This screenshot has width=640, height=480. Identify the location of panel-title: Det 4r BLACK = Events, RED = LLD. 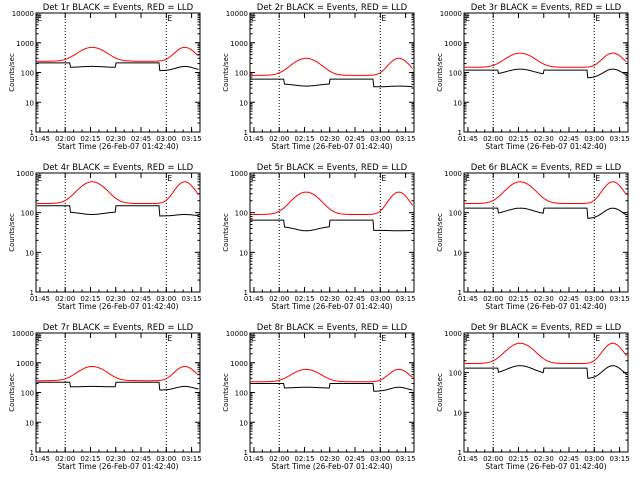
(118, 168).